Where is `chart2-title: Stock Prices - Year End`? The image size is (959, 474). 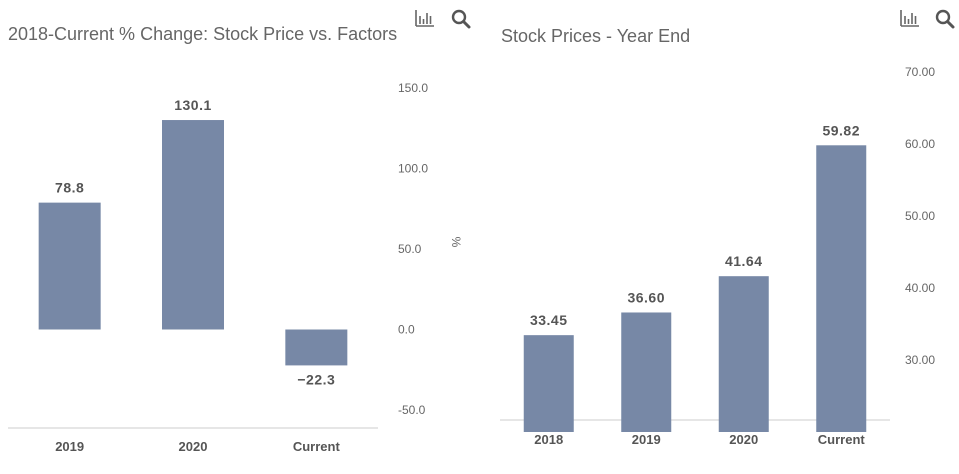 chart2-title: Stock Prices - Year End is located at coordinates (596, 36).